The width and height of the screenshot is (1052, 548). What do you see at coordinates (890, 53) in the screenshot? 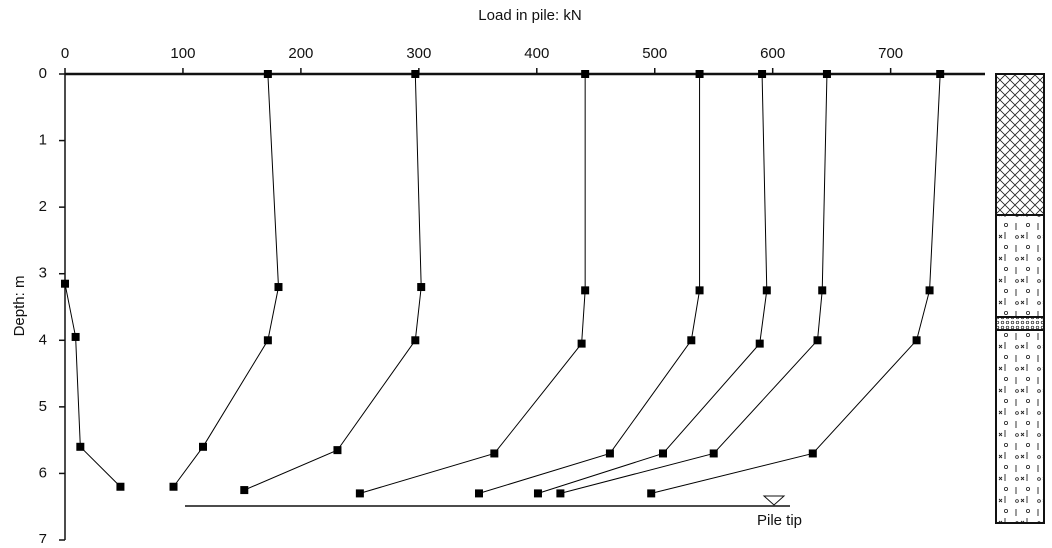
I see `x-tick-label: 700` at bounding box center [890, 53].